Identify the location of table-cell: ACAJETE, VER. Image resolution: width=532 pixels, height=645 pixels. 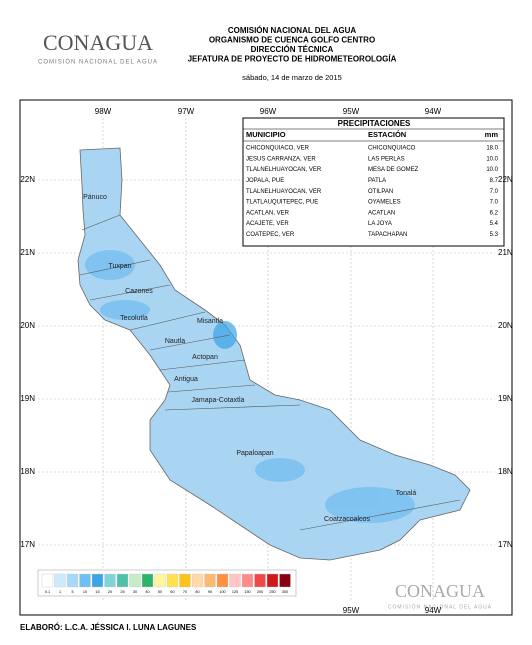
(267, 224).